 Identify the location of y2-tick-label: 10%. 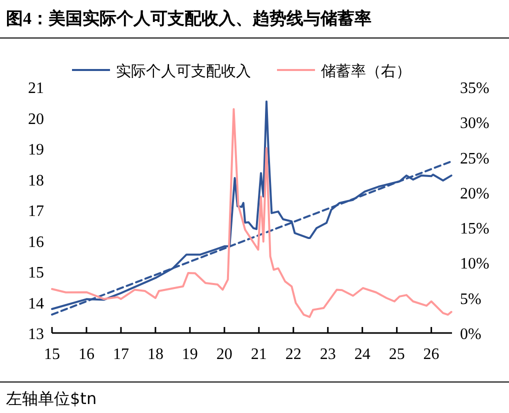
(475, 264).